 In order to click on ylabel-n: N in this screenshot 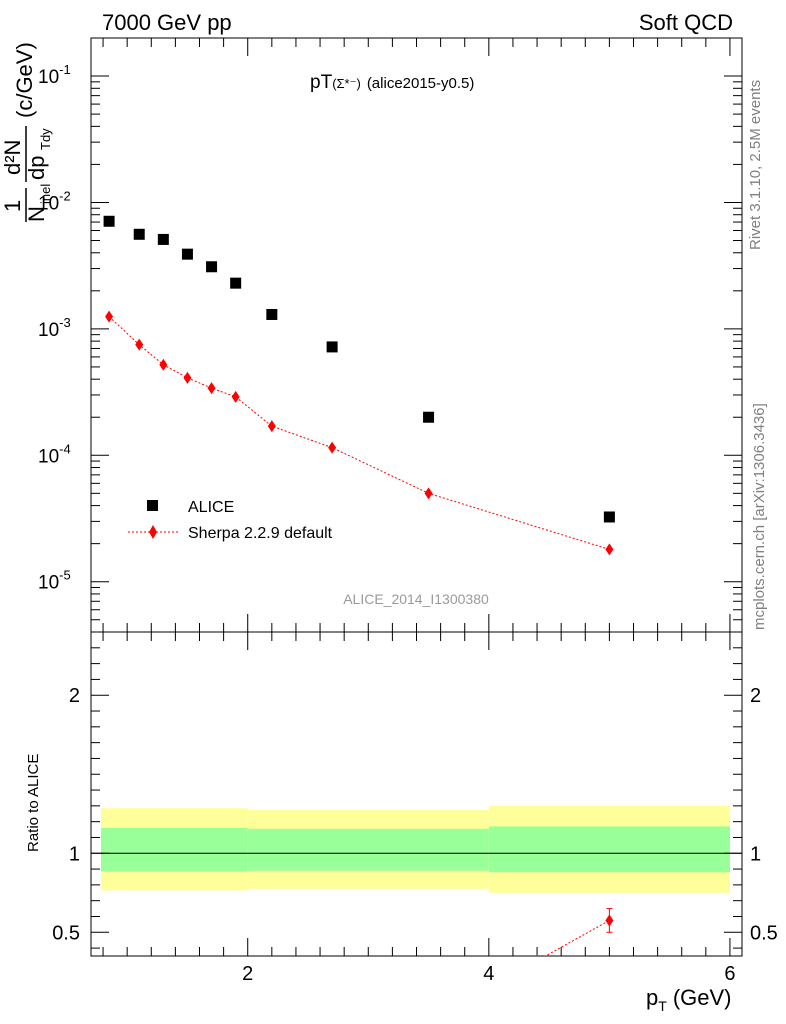, I will do `click(36, 214)`.